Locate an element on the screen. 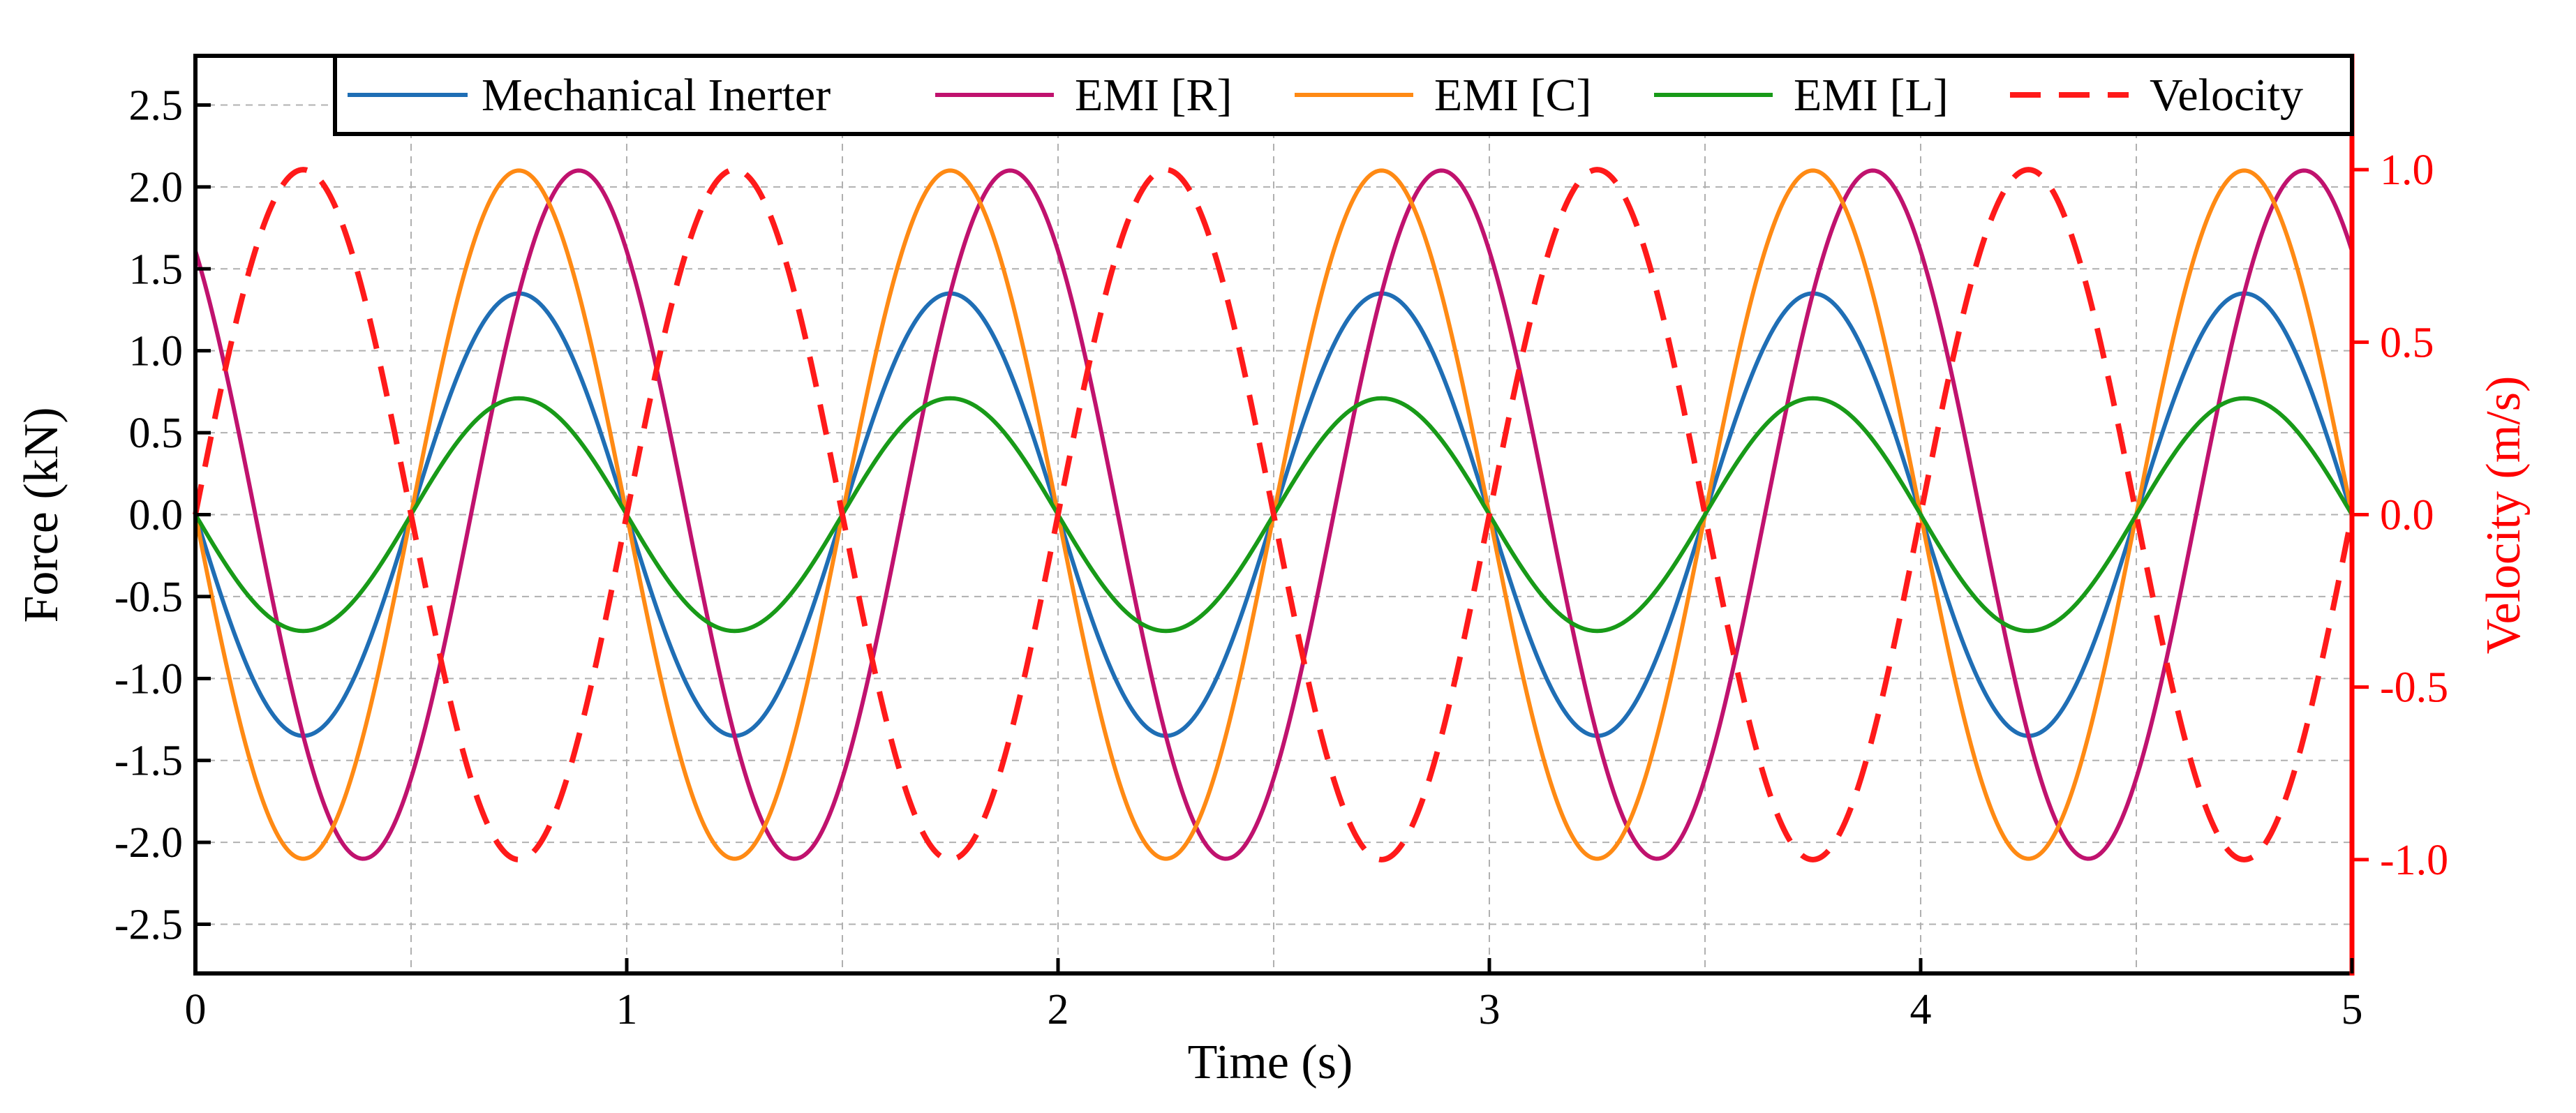 This screenshot has height=1113, width=2576. y-tick-label: 1.0 is located at coordinates (156, 351).